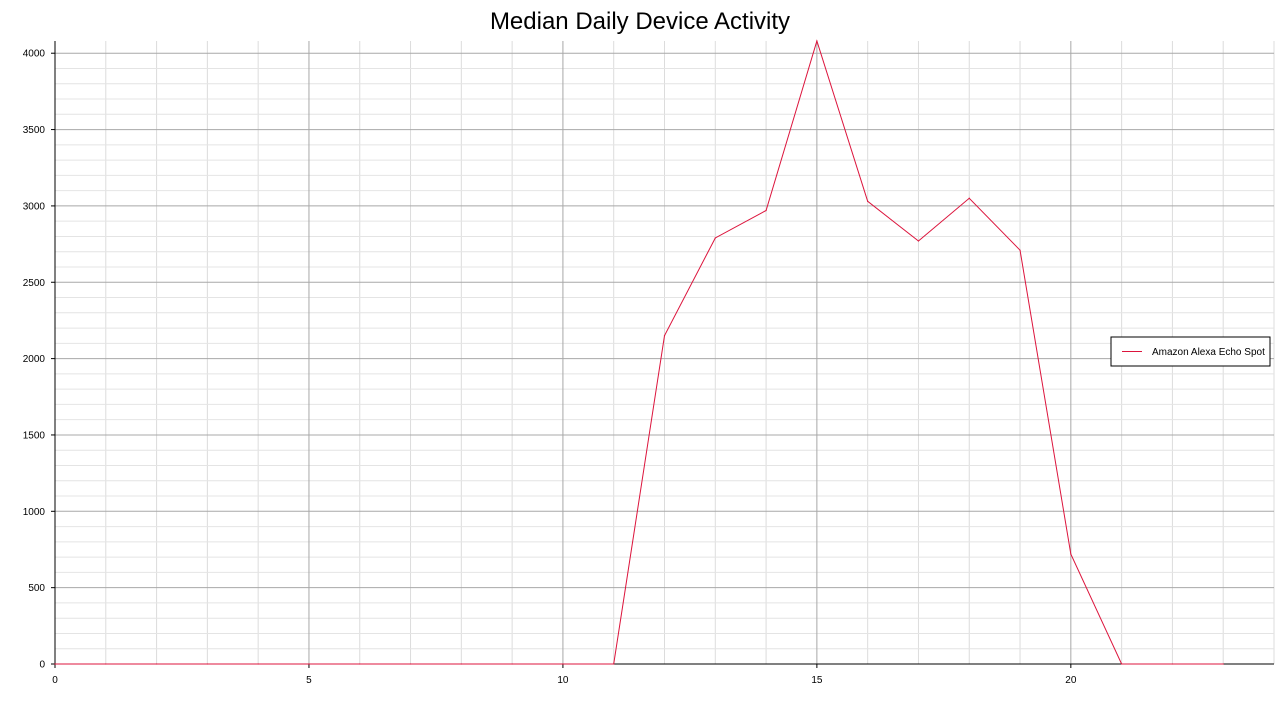 The height and width of the screenshot is (720, 1280). What do you see at coordinates (1208, 352) in the screenshot?
I see `legend-label: Amazon Alexa Echo Spot` at bounding box center [1208, 352].